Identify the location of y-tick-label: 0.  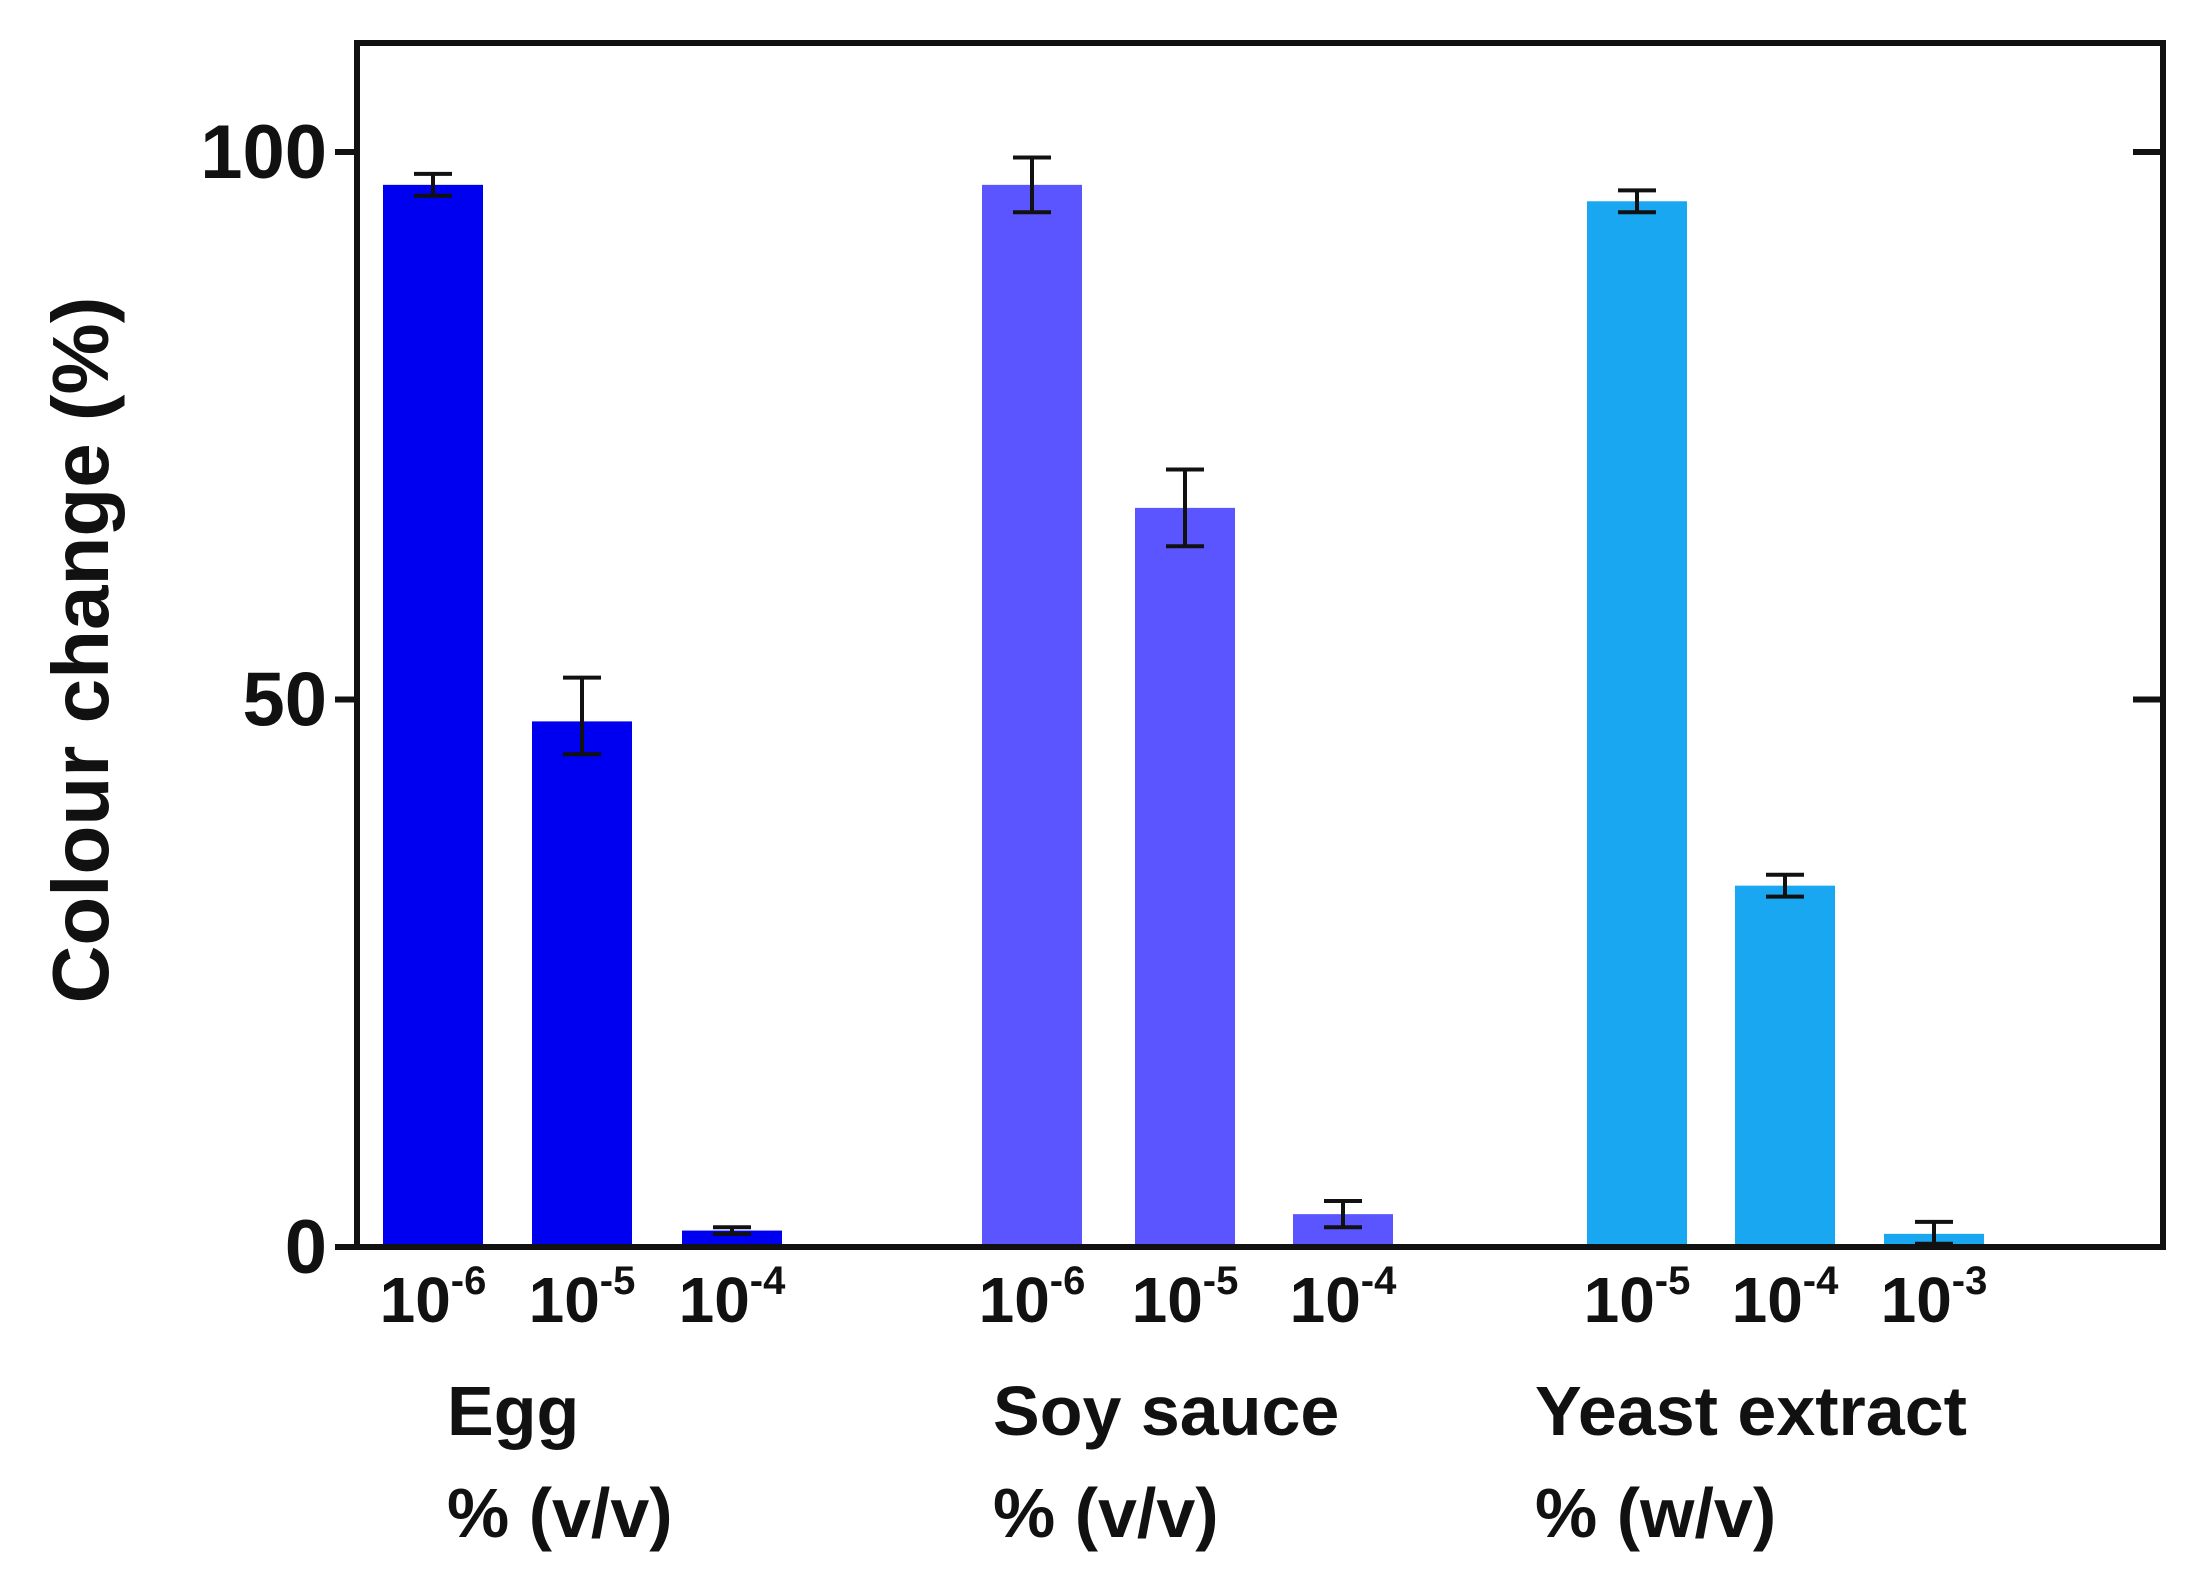
(306, 1247).